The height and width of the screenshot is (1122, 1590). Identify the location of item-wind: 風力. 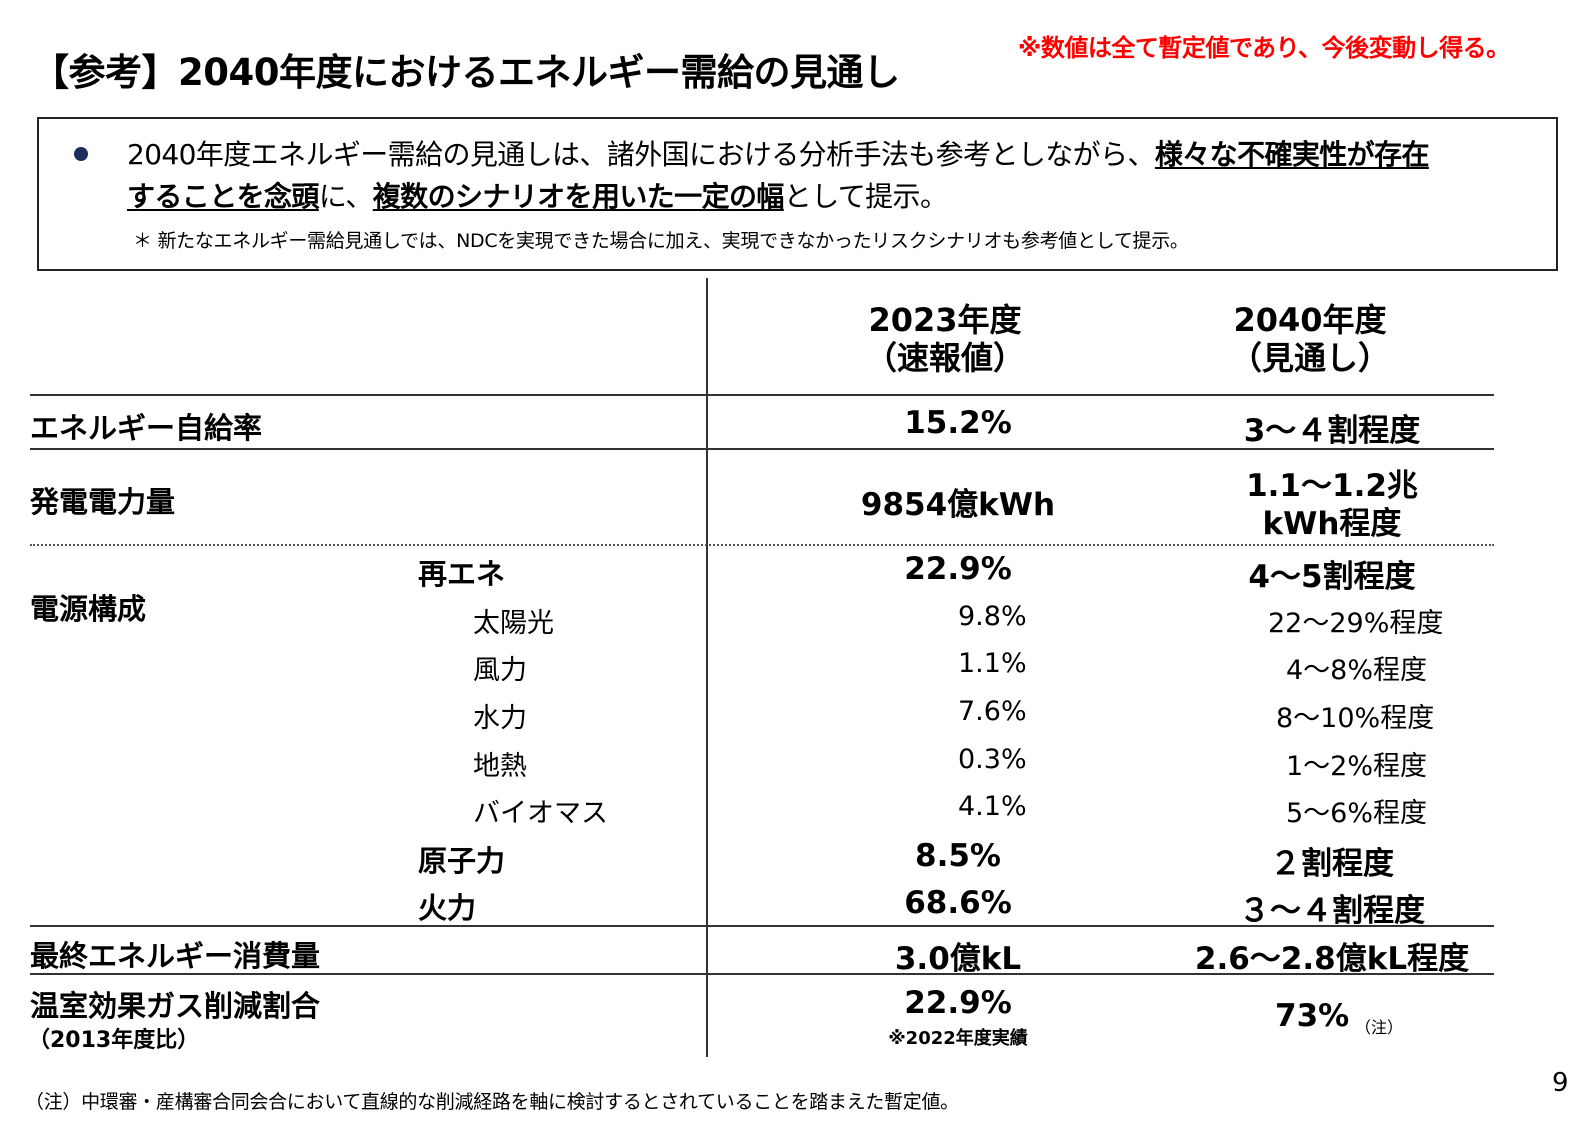
(500, 670).